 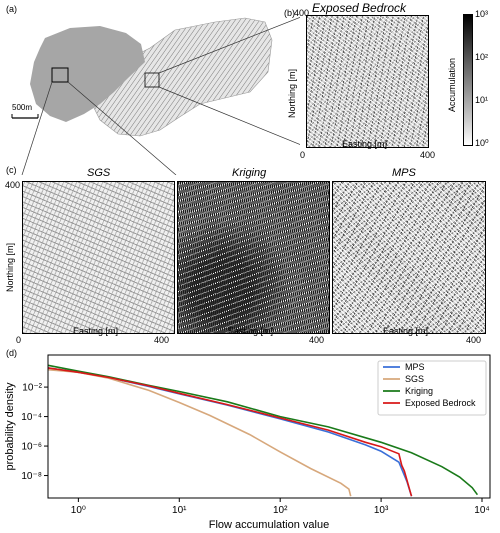 I want to click on x-tick-label: 10², so click(x=280, y=510).